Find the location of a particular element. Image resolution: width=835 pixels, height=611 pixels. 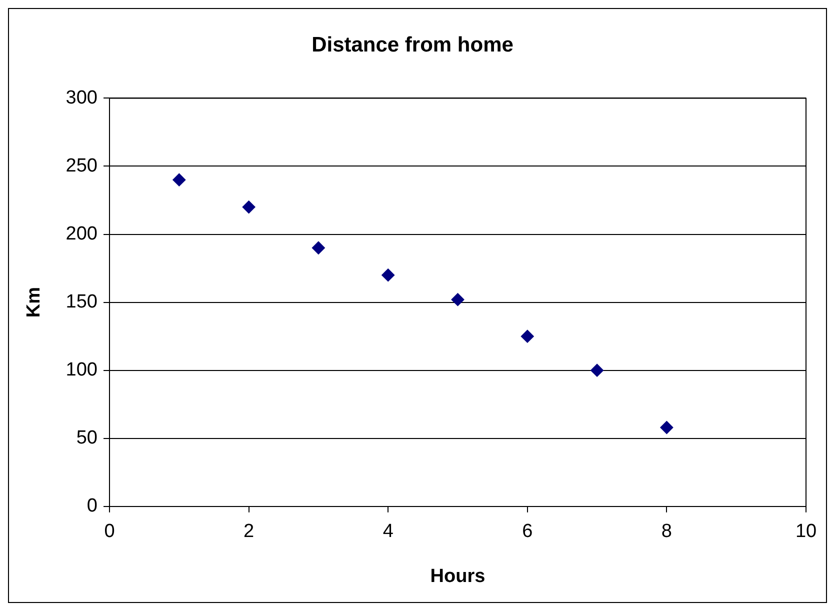

y-tick-label: 200 is located at coordinates (82, 234).